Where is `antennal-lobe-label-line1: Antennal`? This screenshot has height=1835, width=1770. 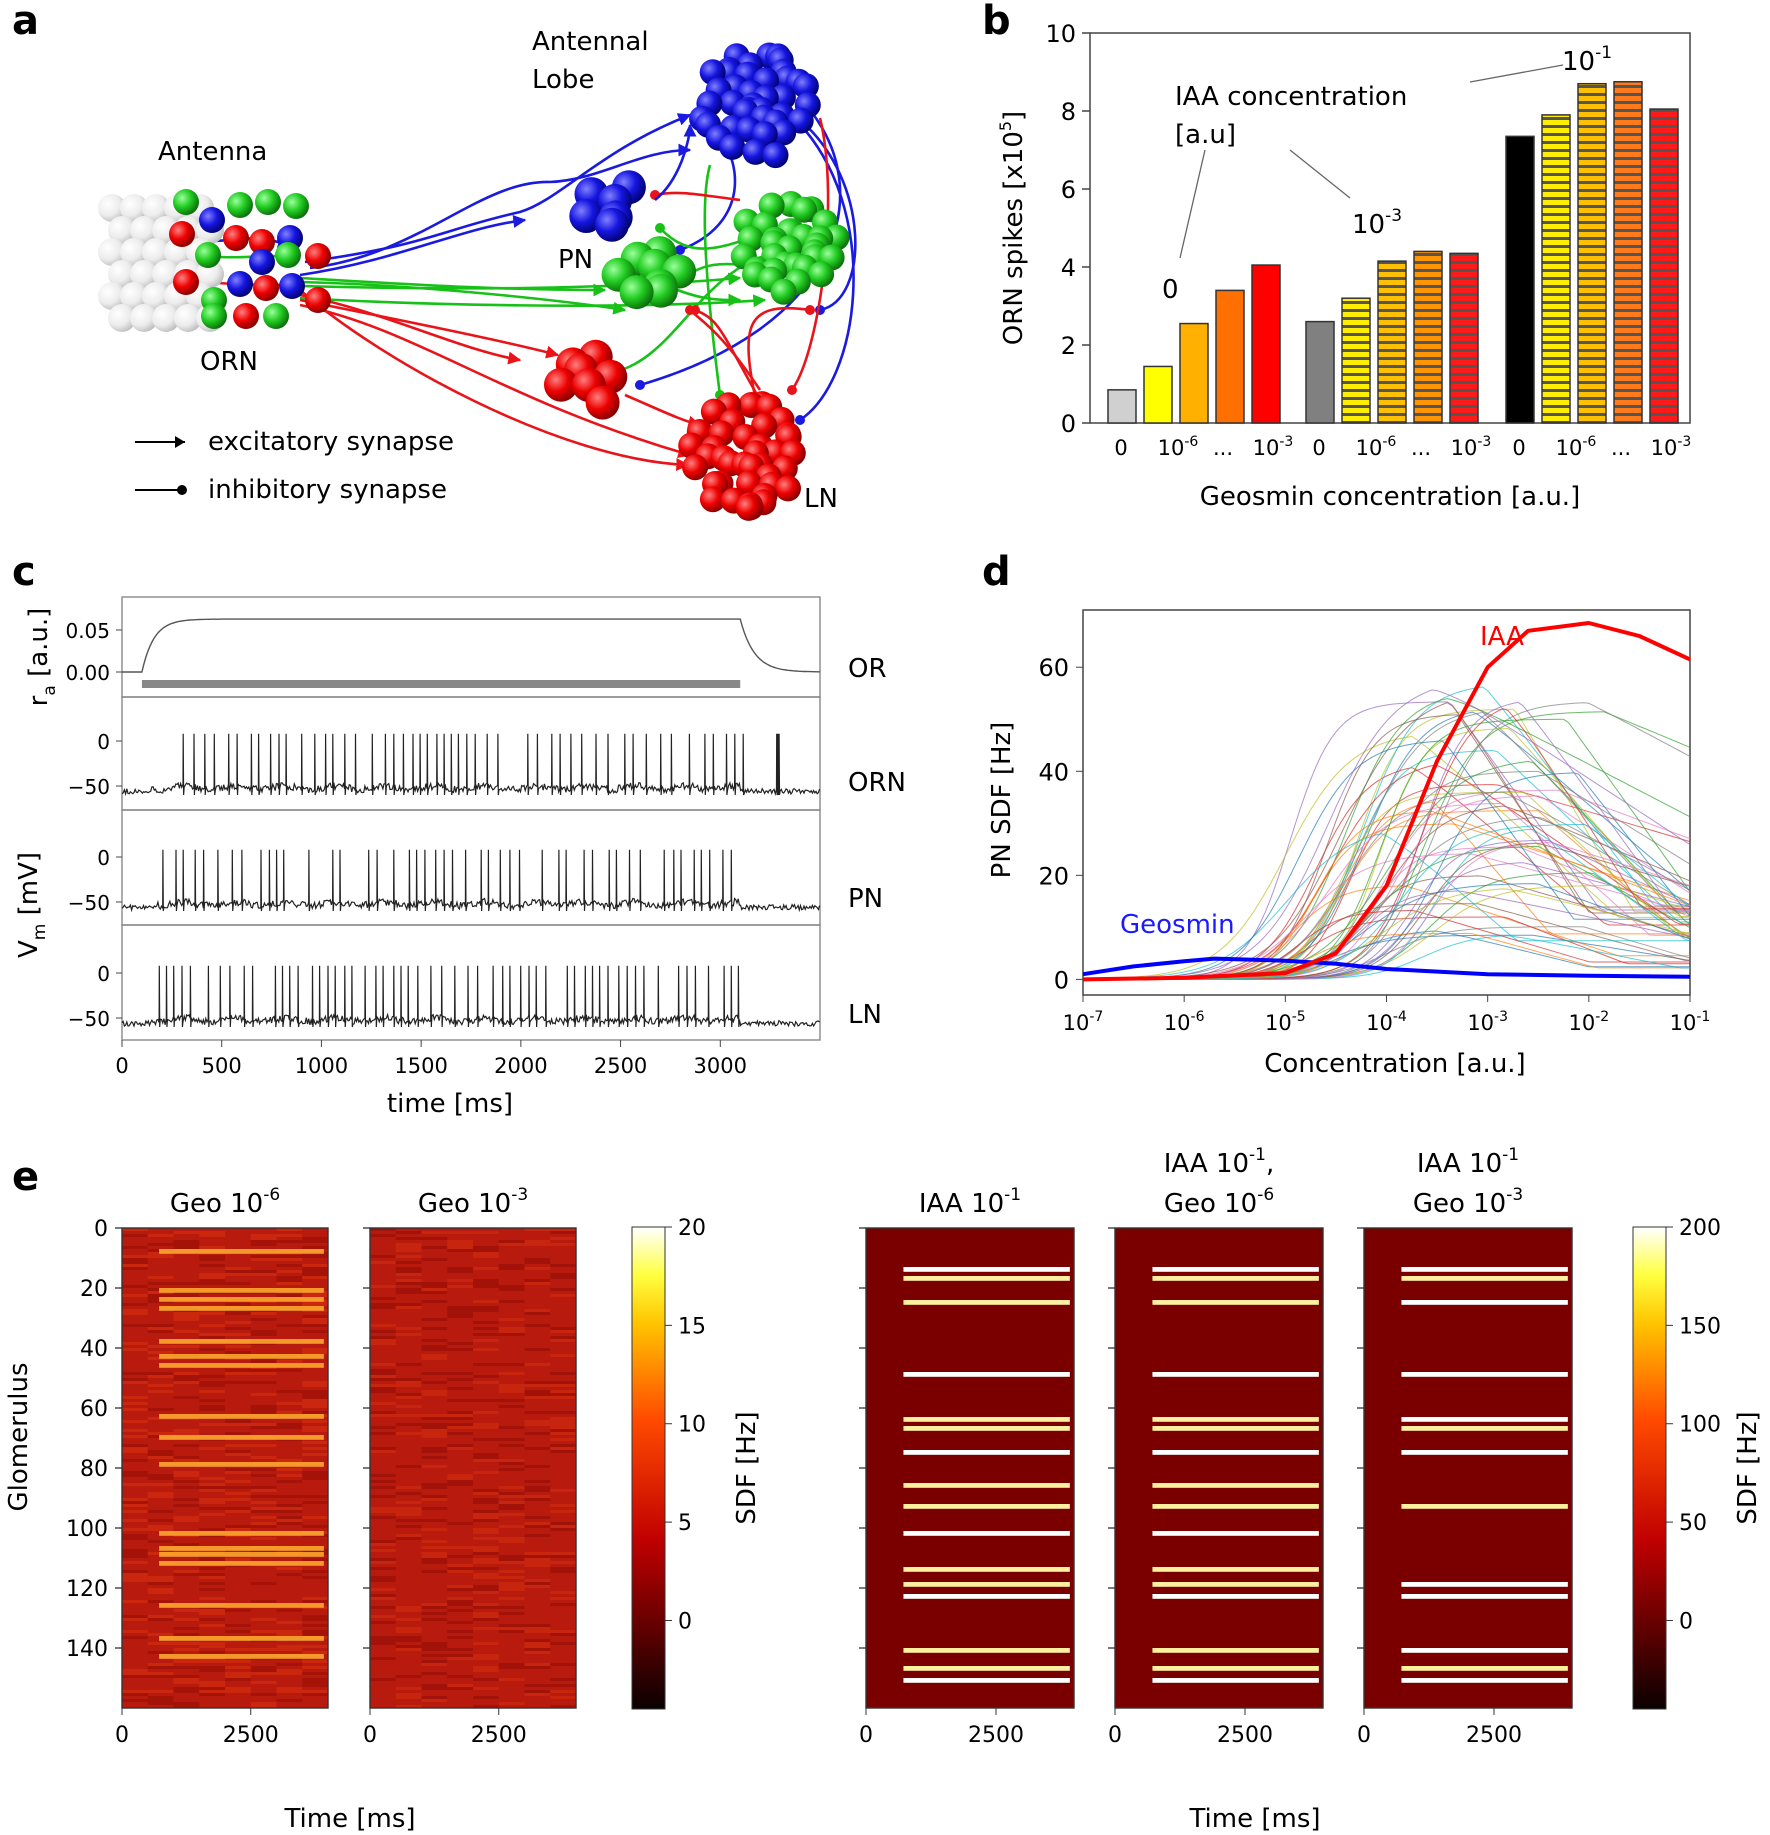 antennal-lobe-label-line1: Antennal is located at coordinates (590, 42).